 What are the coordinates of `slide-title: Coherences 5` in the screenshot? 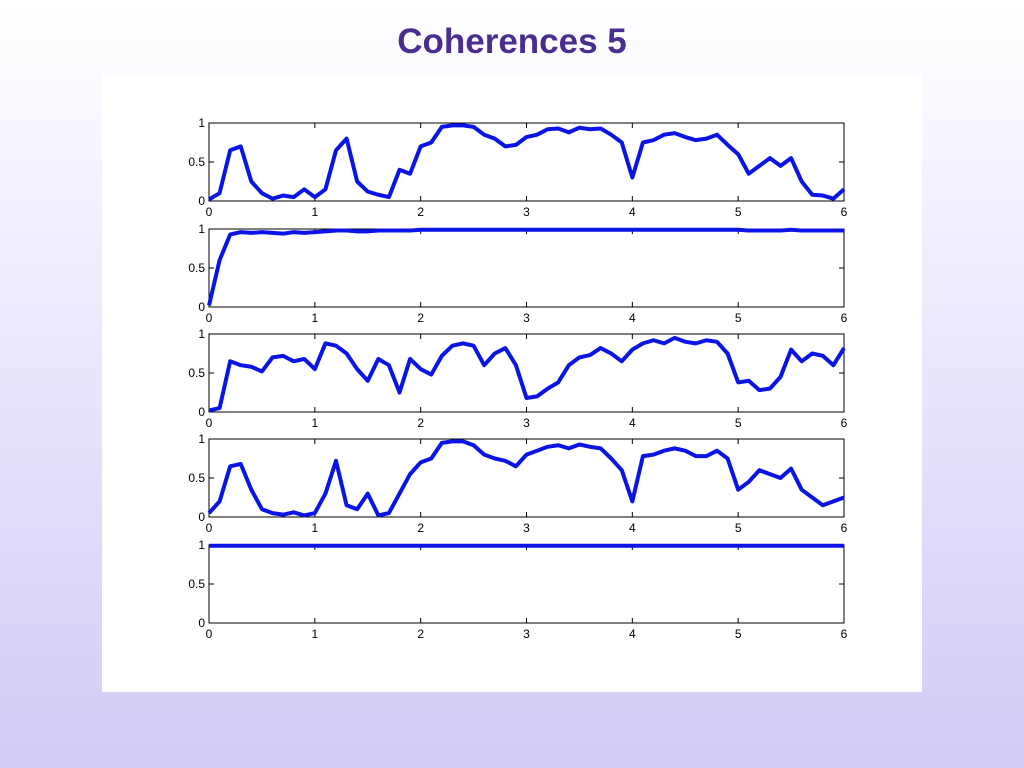 It's located at (512, 41).